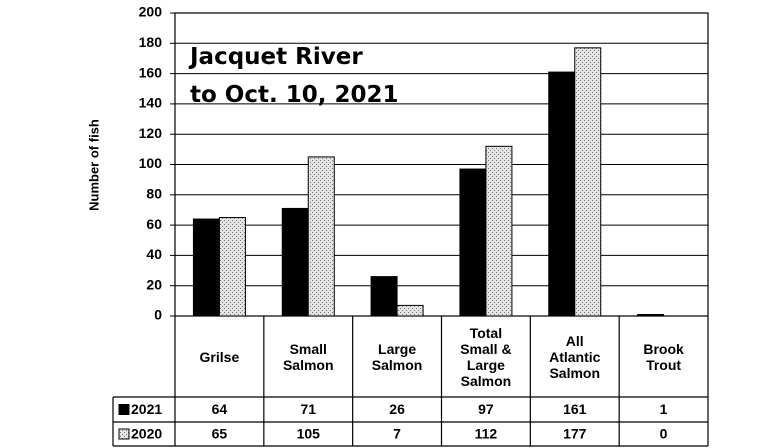 The image size is (780, 448). Describe the element at coordinates (154, 254) in the screenshot. I see `y-tick-label: 40` at that location.